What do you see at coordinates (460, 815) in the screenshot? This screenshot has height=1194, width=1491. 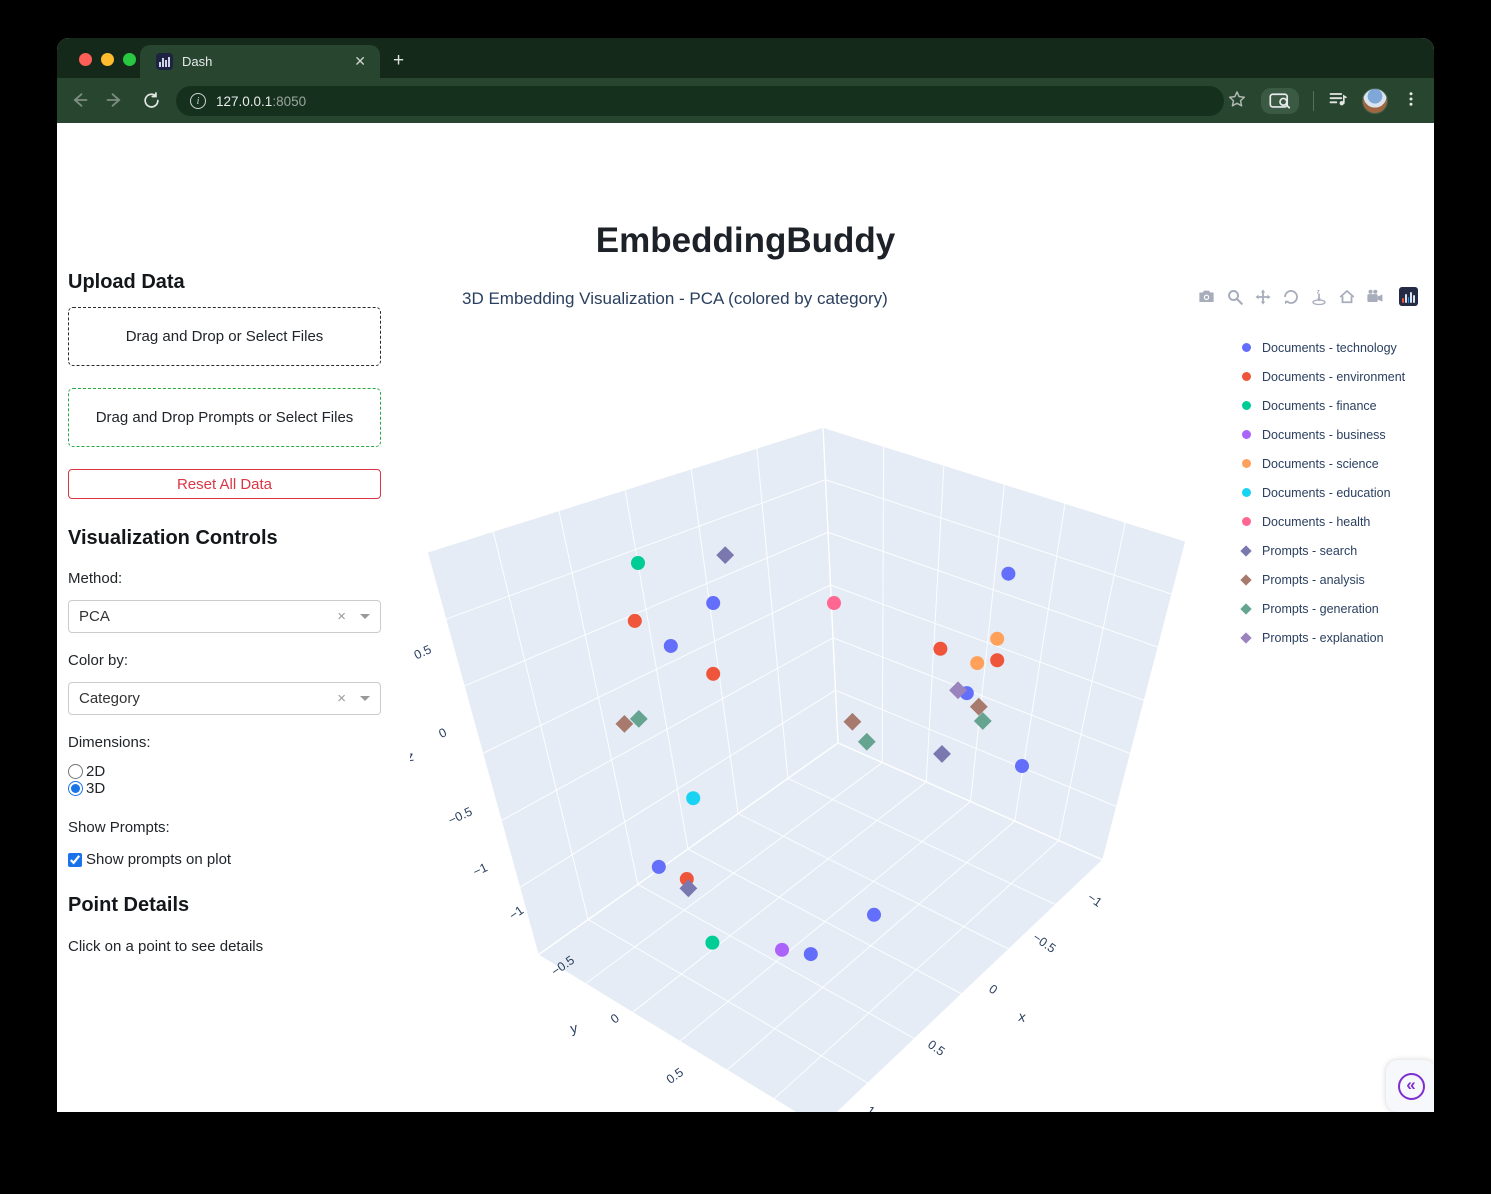 I see `axis-tick-label: −0.5` at bounding box center [460, 815].